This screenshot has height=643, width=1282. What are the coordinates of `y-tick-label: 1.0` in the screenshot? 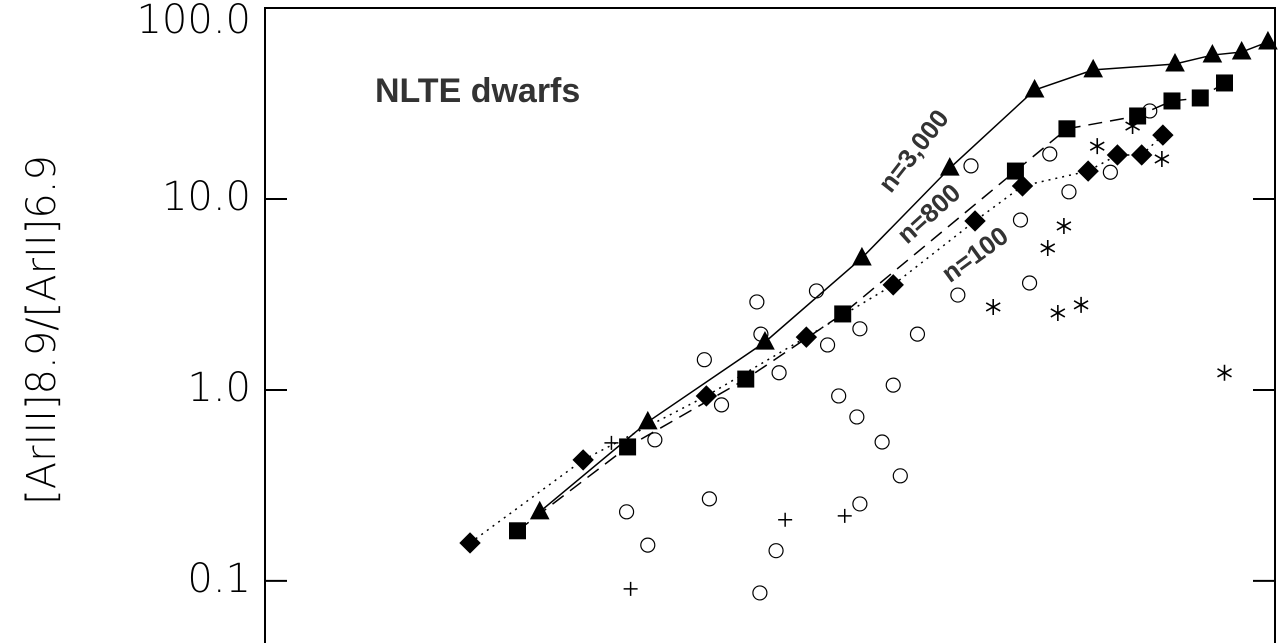 It's located at (219, 388).